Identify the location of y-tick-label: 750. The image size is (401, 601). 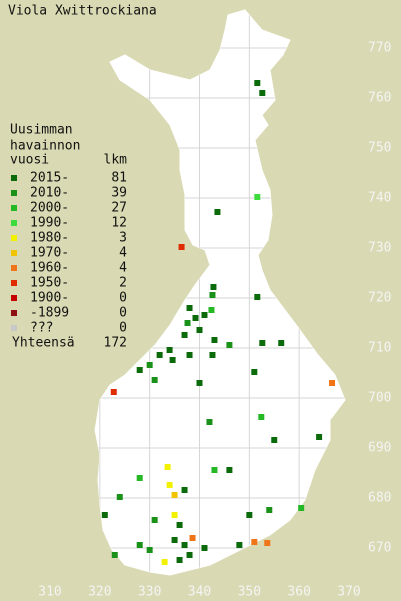
(379, 148).